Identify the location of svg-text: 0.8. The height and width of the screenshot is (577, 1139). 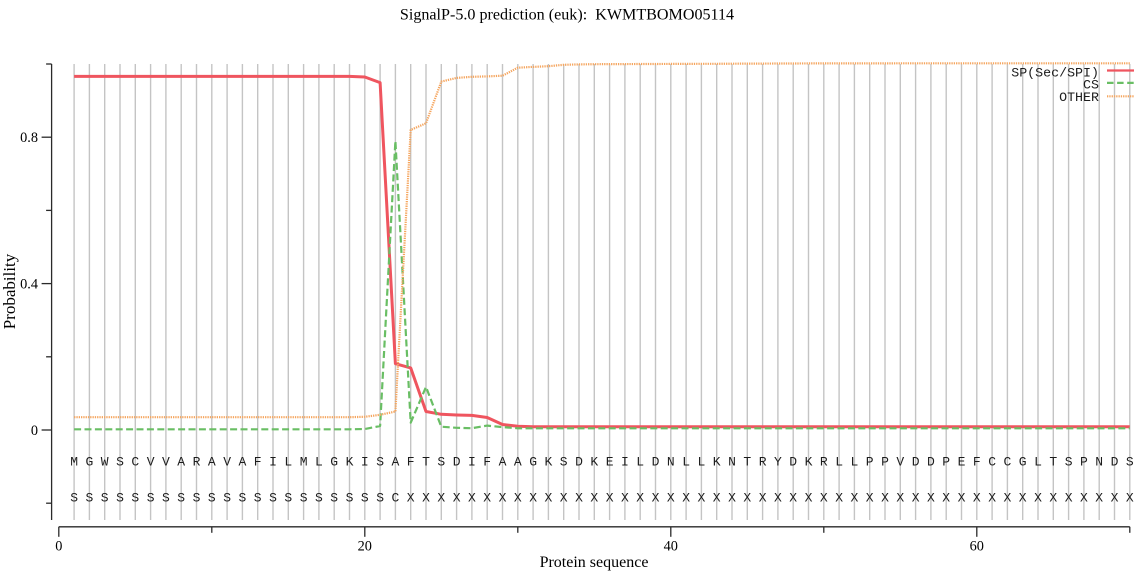
(29, 138).